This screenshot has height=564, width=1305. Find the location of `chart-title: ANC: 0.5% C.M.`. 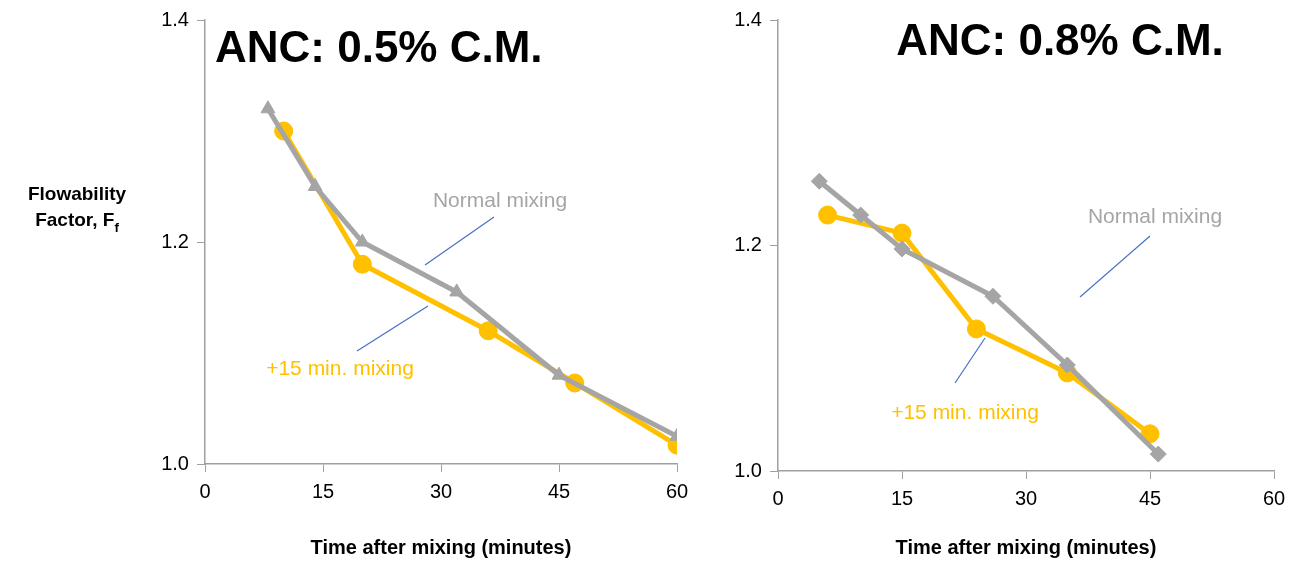

chart-title: ANC: 0.5% C.M. is located at coordinates (379, 46).